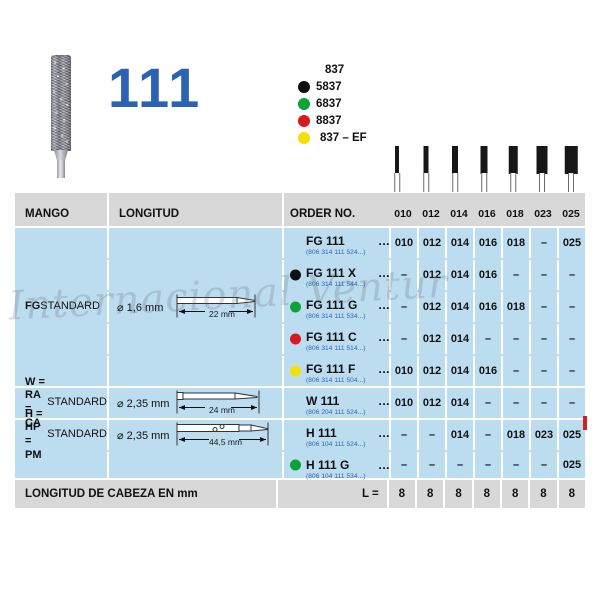 The image size is (600, 600). I want to click on cell-size-025: –, so click(571, 371).